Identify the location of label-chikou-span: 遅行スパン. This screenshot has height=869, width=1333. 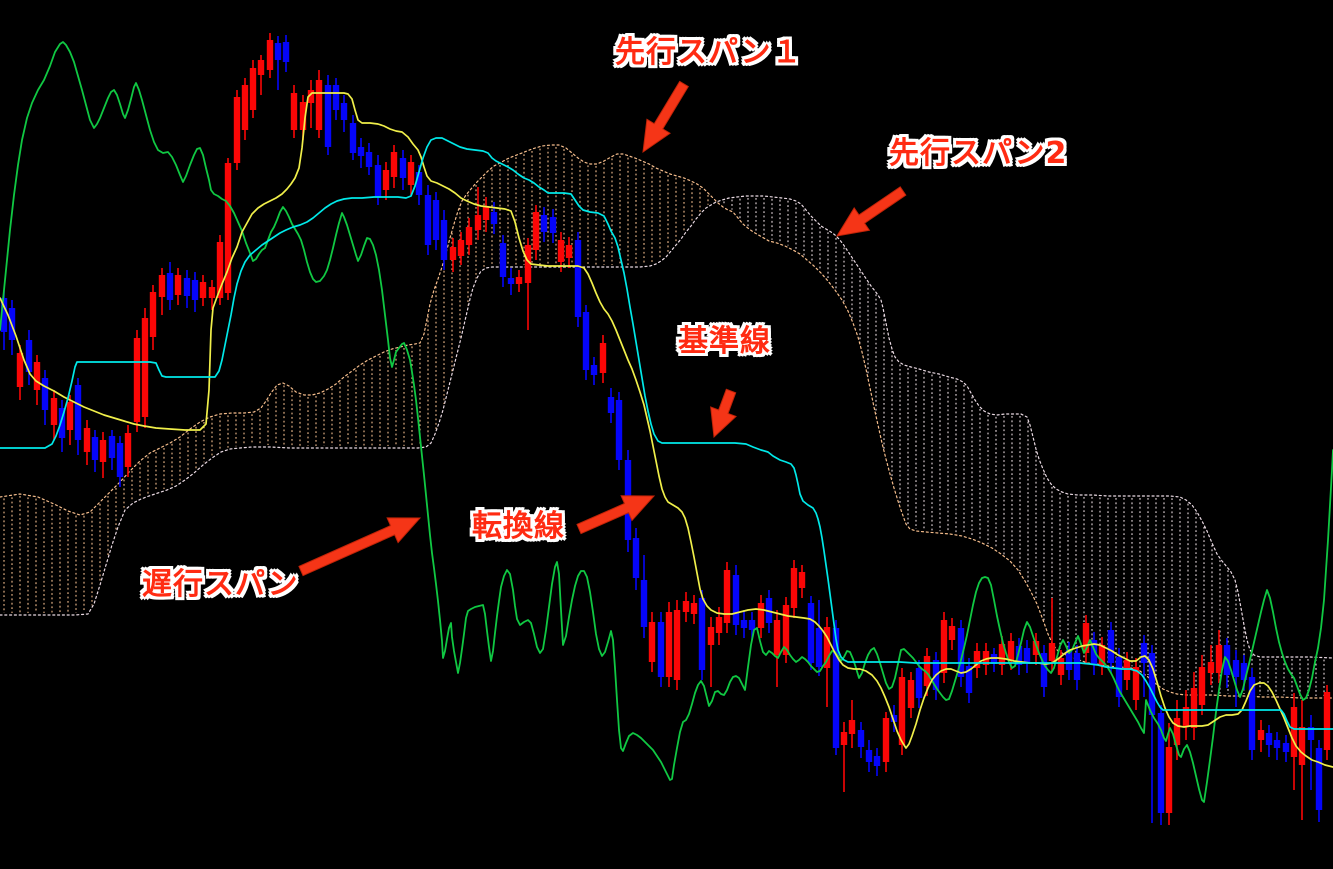
(220, 584).